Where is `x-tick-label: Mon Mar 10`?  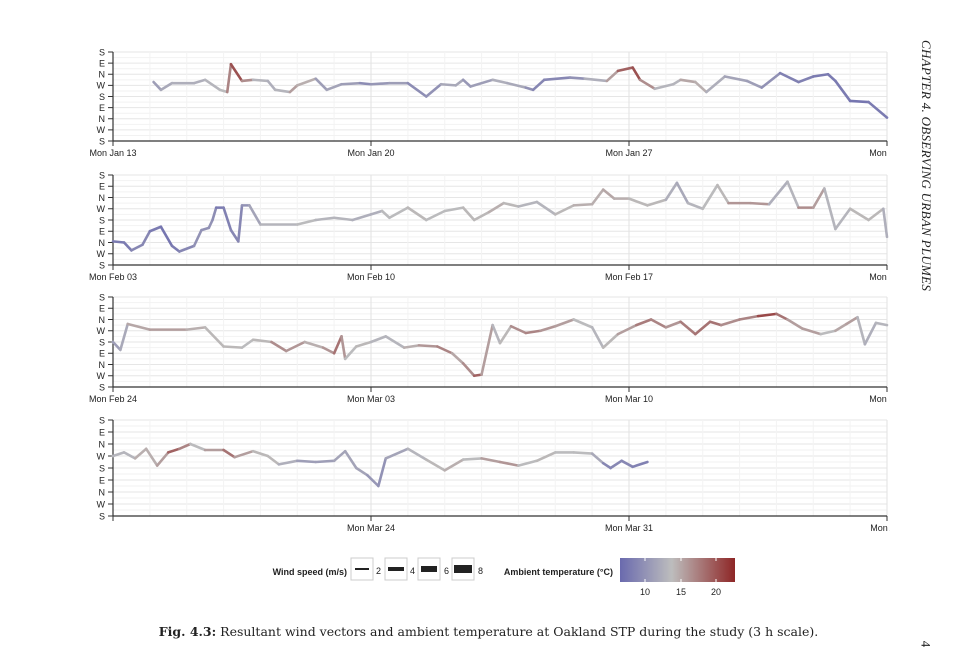
x-tick-label: Mon Mar 10 is located at coordinates (629, 399).